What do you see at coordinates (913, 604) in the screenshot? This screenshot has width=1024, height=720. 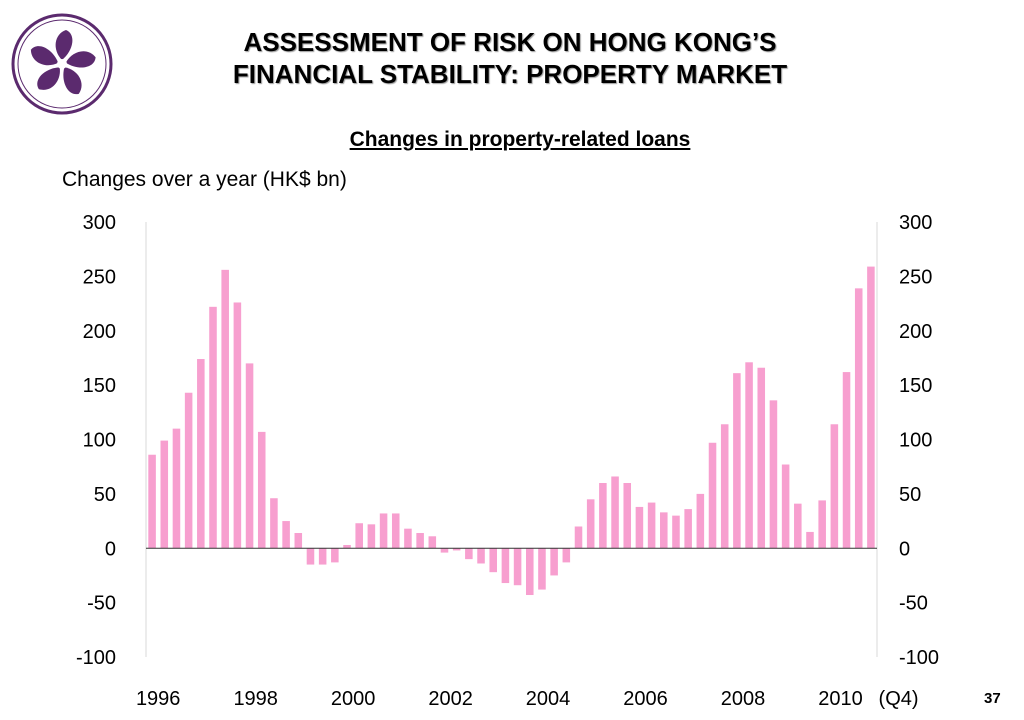 I see `y-tick-label-right: -50` at bounding box center [913, 604].